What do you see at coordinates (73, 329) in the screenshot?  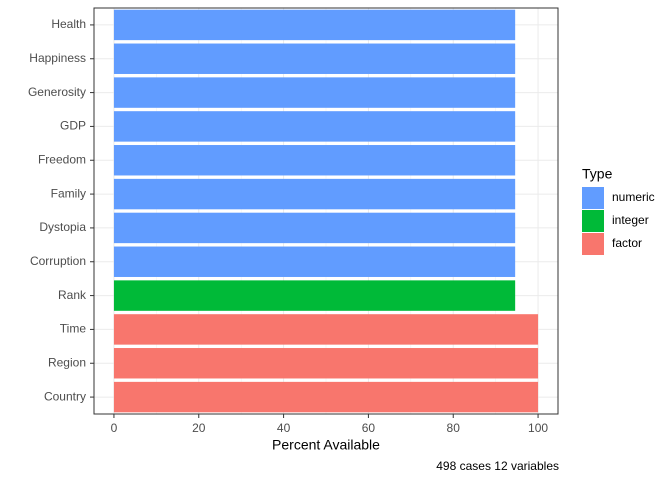 I see `y-tick-label: Time` at bounding box center [73, 329].